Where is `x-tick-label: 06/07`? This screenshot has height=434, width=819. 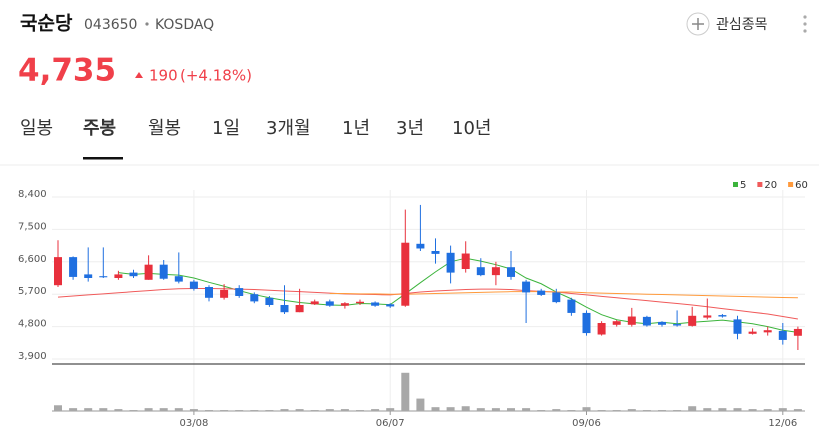
x-tick-label: 06/07 is located at coordinates (390, 423).